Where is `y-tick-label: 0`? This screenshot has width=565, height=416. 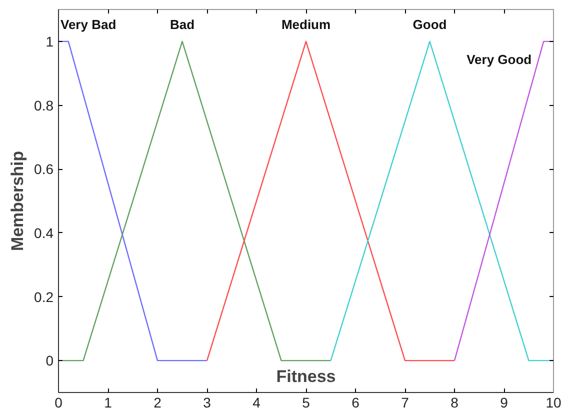 y-tick-label: 0 is located at coordinates (50, 360).